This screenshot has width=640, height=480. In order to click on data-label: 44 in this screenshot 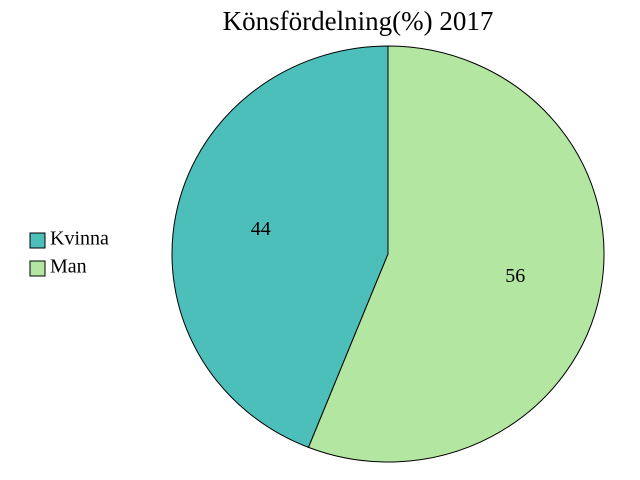, I will do `click(261, 229)`.